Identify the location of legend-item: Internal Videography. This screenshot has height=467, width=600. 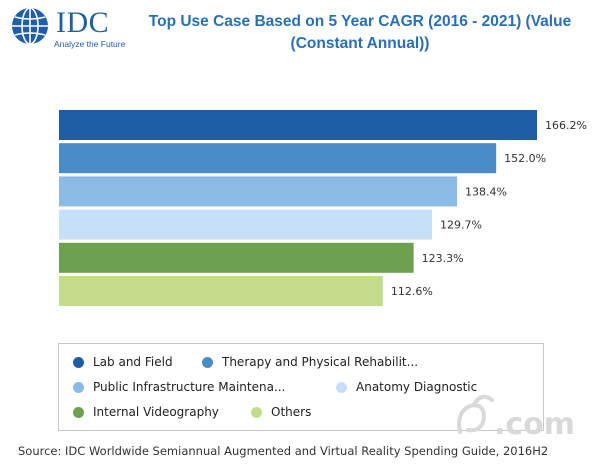
(146, 412).